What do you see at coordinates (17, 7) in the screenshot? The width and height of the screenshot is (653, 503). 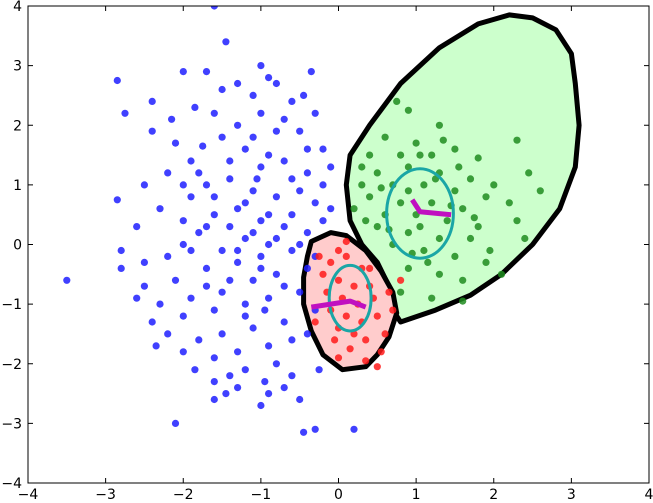 I see `y-tick-label: 4` at bounding box center [17, 7].